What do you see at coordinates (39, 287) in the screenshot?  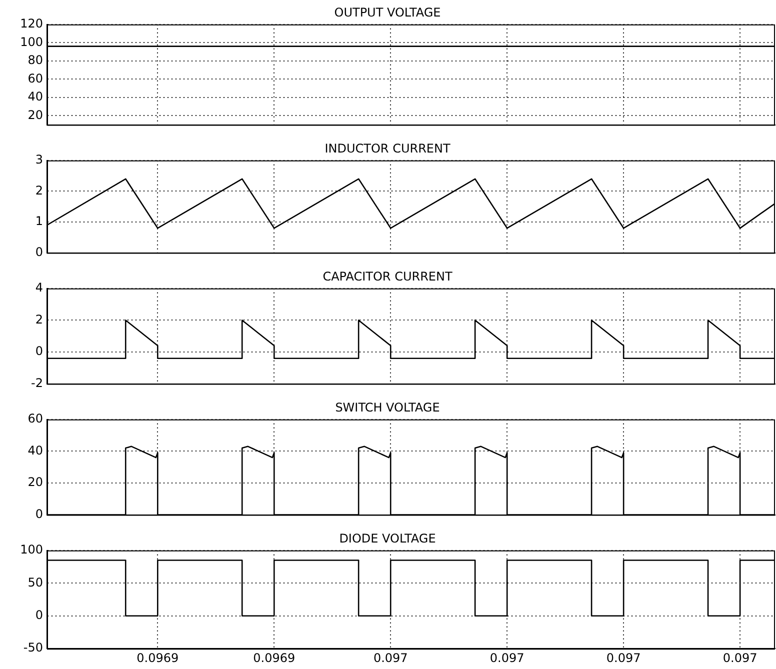 I see `y-tick-label: 4` at bounding box center [39, 287].